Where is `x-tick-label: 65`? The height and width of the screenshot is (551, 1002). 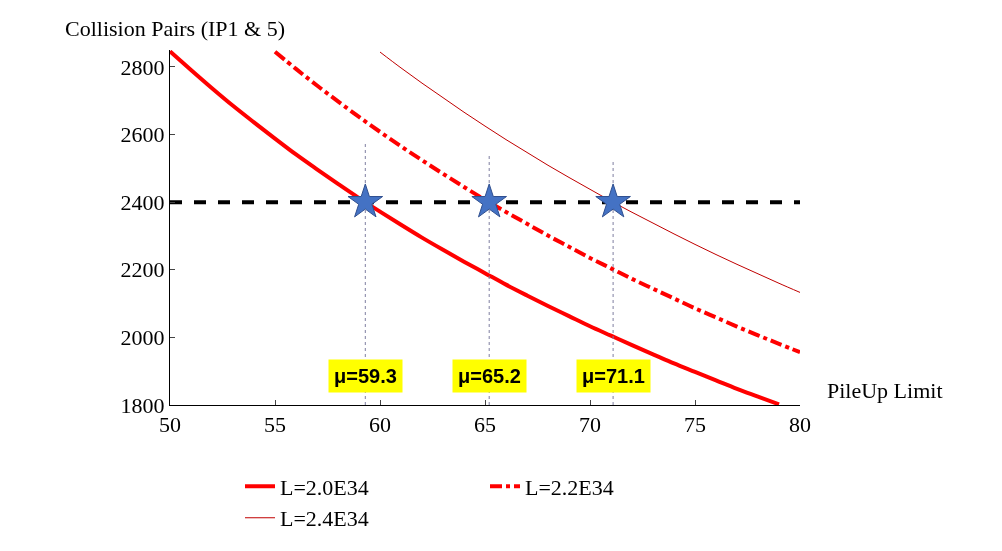
x-tick-label: 65 is located at coordinates (485, 425).